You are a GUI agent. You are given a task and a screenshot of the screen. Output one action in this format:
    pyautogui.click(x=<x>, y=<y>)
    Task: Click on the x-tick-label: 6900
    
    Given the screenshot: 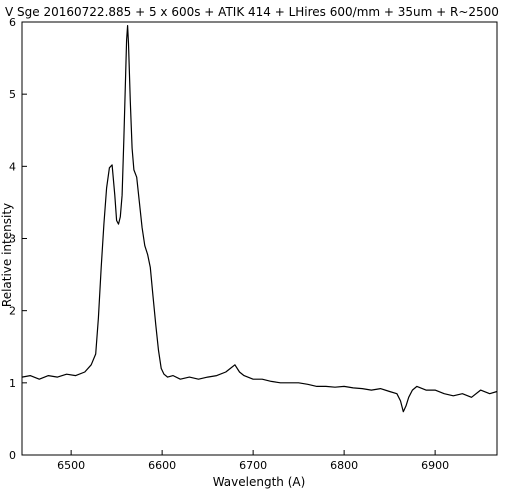 What is the action you would take?
    pyautogui.click(x=435, y=465)
    